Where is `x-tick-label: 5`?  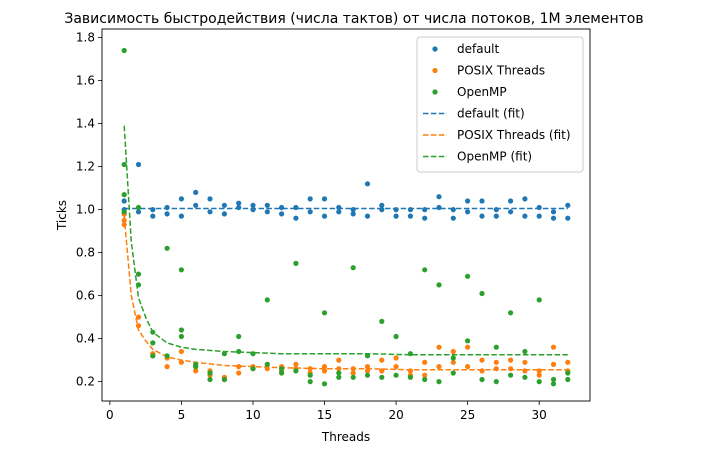 x-tick-label: 5 is located at coordinates (182, 415).